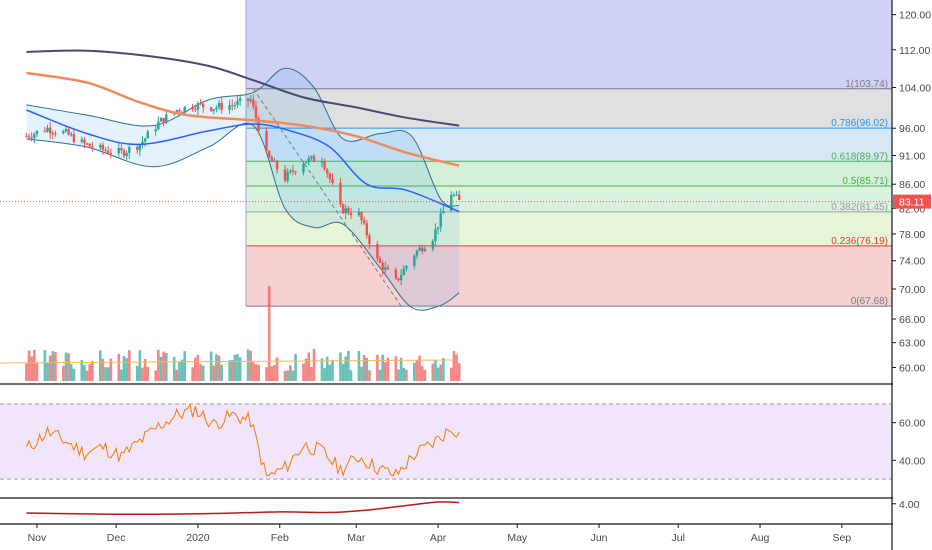  Describe the element at coordinates (915, 16) in the screenshot. I see `y-tick-label: 120.00` at that location.